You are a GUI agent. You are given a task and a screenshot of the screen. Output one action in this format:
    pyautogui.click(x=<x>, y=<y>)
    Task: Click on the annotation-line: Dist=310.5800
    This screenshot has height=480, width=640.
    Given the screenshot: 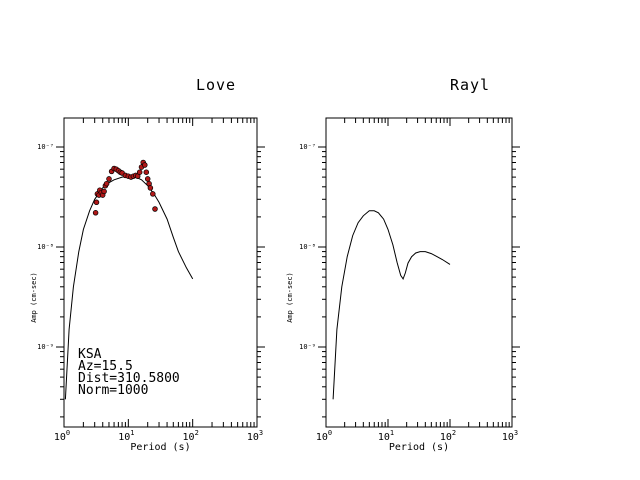 What is the action you would take?
    pyautogui.click(x=129, y=378)
    